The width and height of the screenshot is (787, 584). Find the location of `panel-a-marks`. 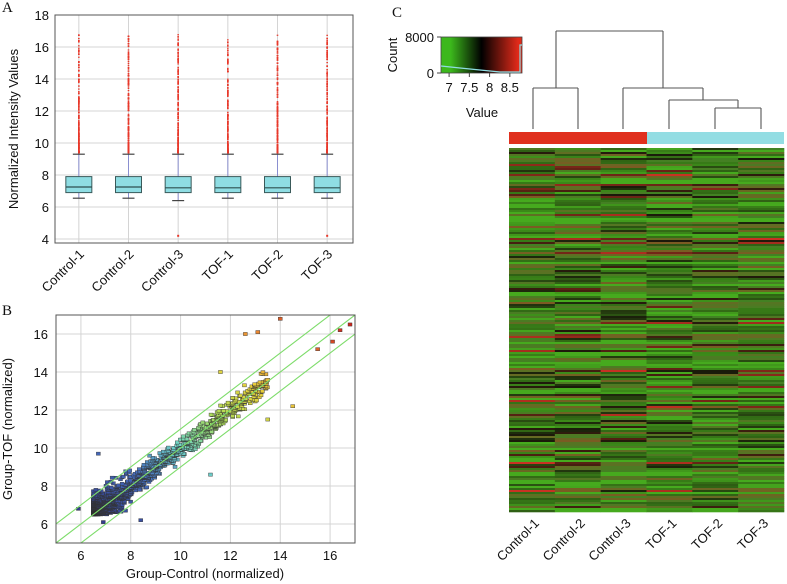

panel-a-marks is located at coordinates (203, 135).